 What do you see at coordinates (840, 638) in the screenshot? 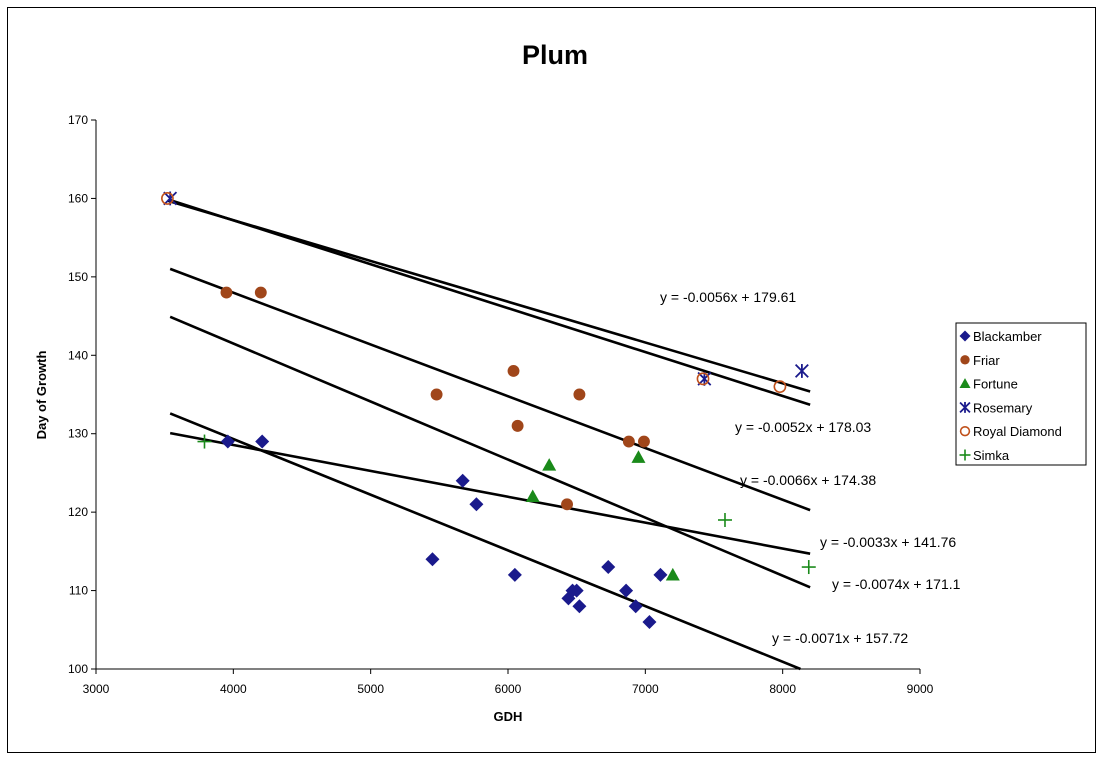
I see `trendline-equation: y = -0.0071x + 157.72` at bounding box center [840, 638].